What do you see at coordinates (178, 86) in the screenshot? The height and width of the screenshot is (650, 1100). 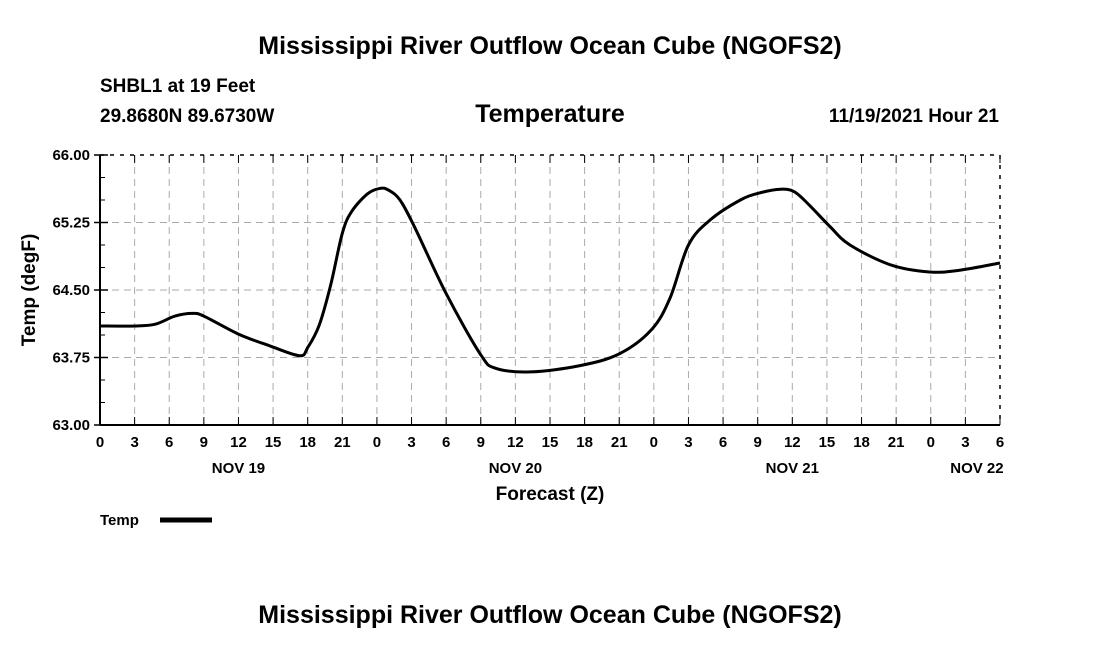 I see `station-label: SHBL1 at 19 Feet` at bounding box center [178, 86].